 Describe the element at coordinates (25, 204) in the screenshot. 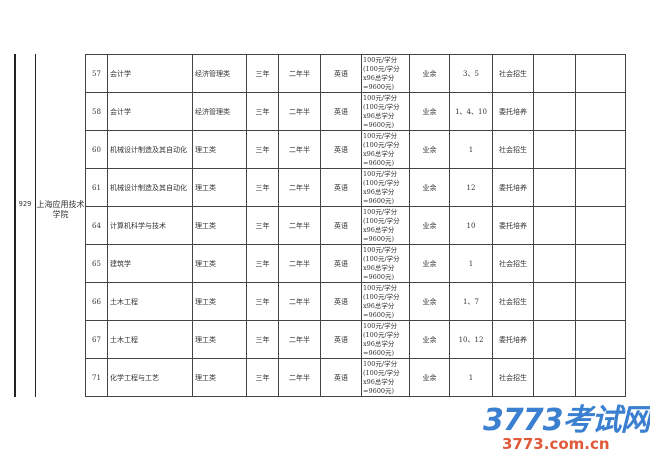

I see `institution-code: 929` at that location.